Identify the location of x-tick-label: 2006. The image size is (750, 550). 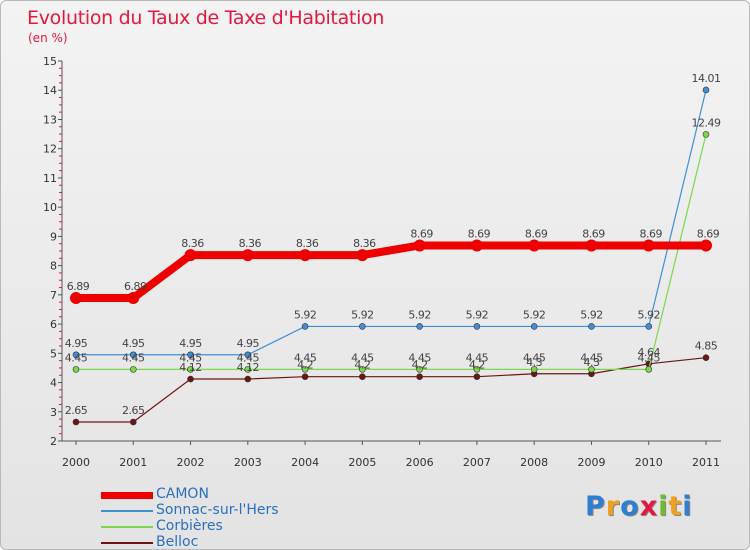
(420, 462).